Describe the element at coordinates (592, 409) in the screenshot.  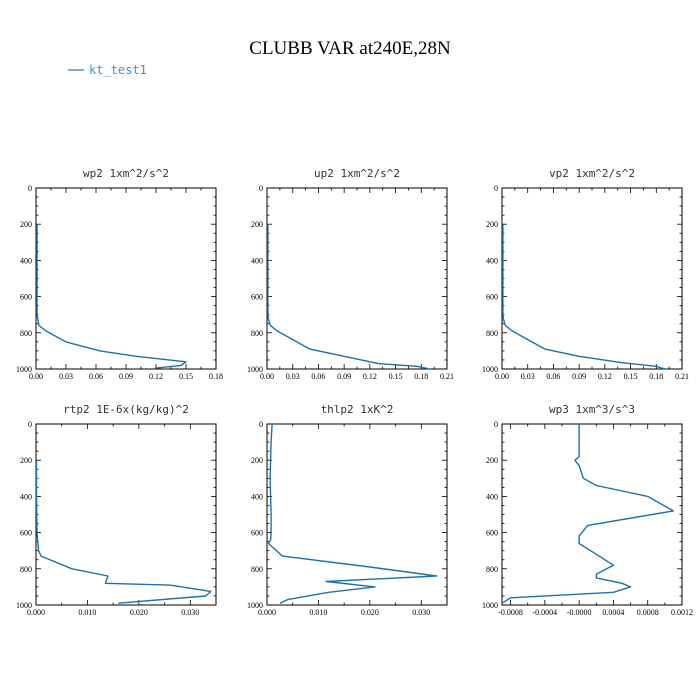
I see `panel-title: wp3 1xm^3/s^3` at that location.